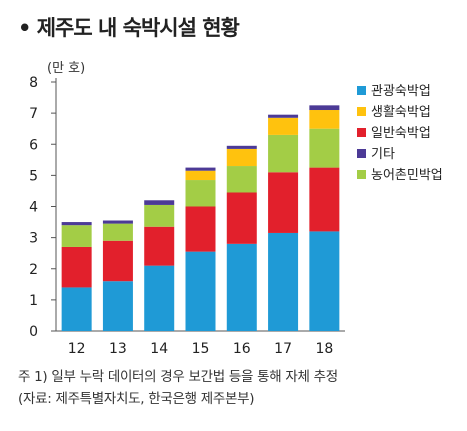  I want to click on legend-label: 생활숙박업, so click(401, 112).